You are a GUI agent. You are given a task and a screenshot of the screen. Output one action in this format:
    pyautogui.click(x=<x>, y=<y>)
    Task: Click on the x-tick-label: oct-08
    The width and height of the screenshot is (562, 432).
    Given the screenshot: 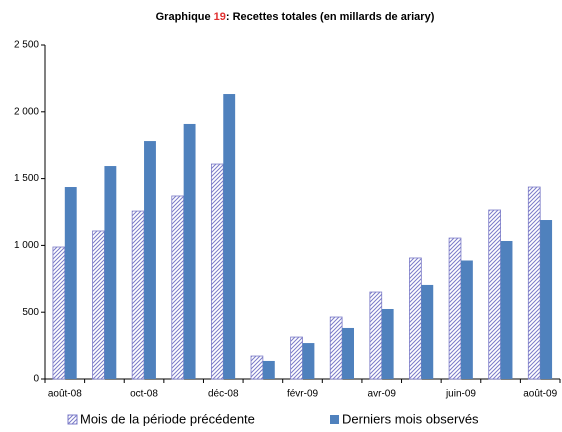 What is the action you would take?
    pyautogui.click(x=144, y=394)
    